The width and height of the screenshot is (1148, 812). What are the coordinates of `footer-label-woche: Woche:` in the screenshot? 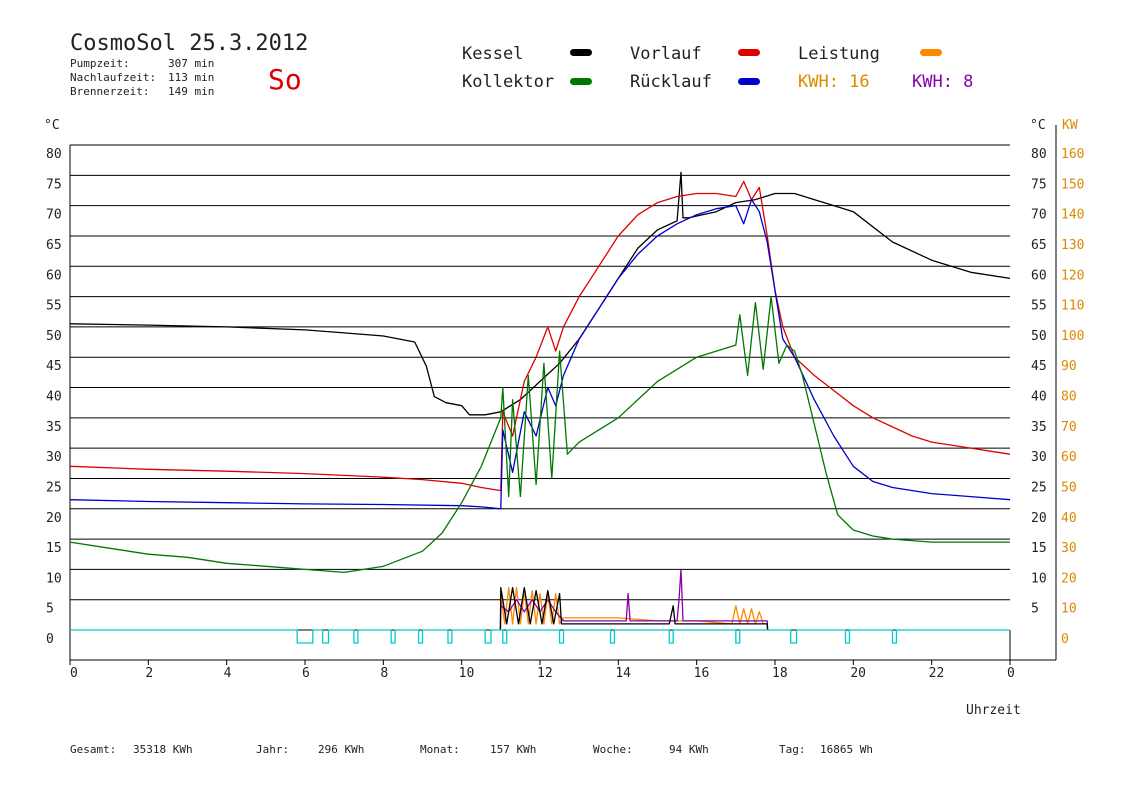 It's located at (613, 749).